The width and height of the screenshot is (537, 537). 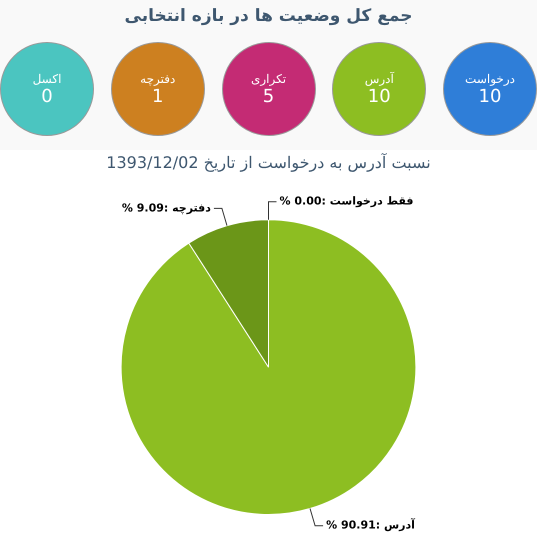 What do you see at coordinates (269, 16) in the screenshot?
I see `text: جمع کل وضعیت ها در بازه انتخابی` at bounding box center [269, 16].